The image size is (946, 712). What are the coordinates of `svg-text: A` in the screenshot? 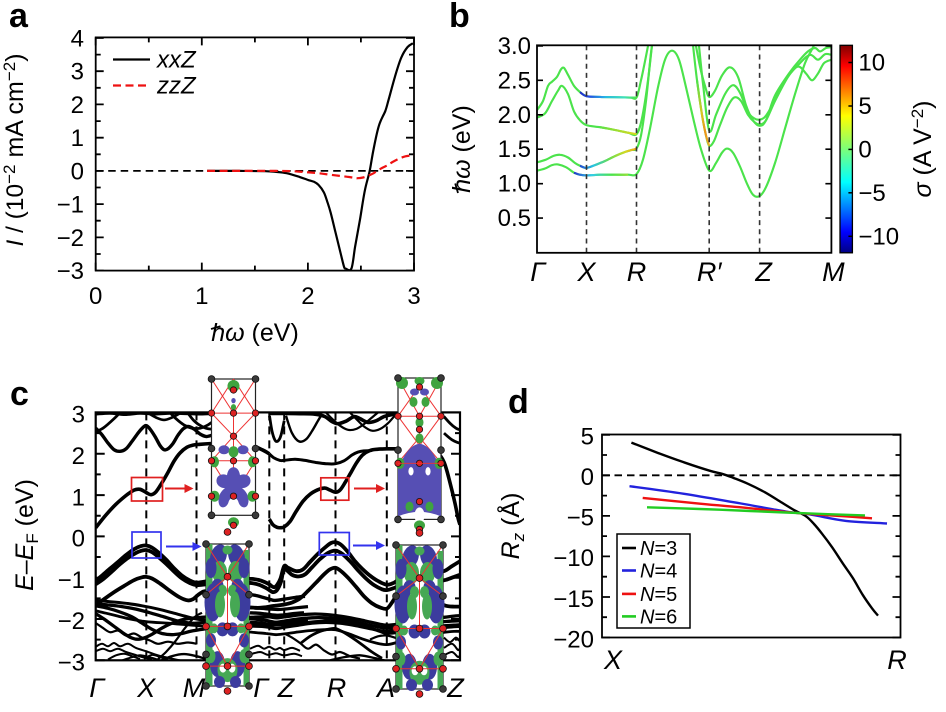 It's located at (385, 688).